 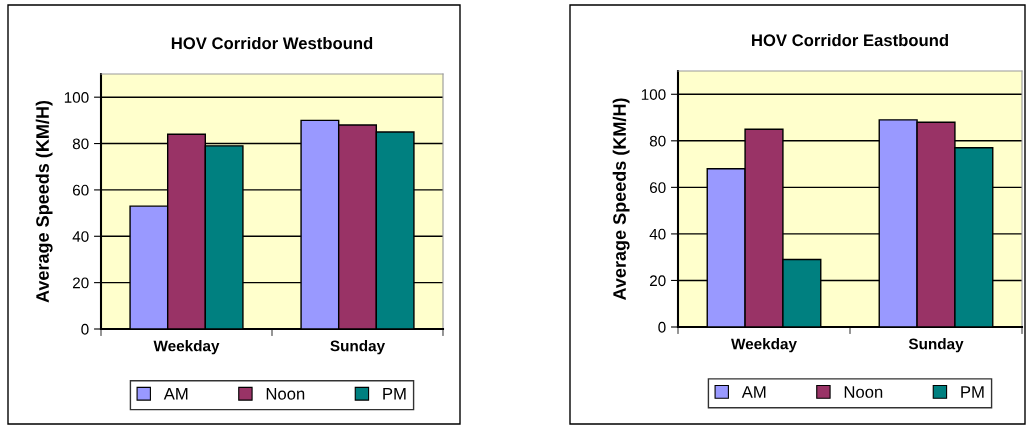 What do you see at coordinates (850, 40) in the screenshot?
I see `chart-title: HOV Corridor Eastbound` at bounding box center [850, 40].